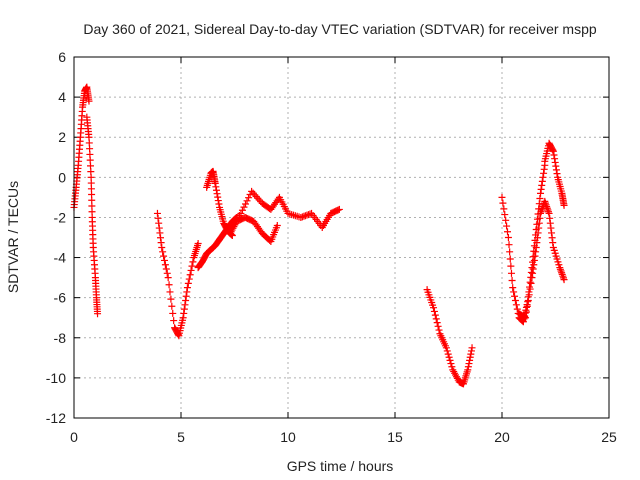  Describe the element at coordinates (60, 298) in the screenshot. I see `y-tick-label: -6` at that location.